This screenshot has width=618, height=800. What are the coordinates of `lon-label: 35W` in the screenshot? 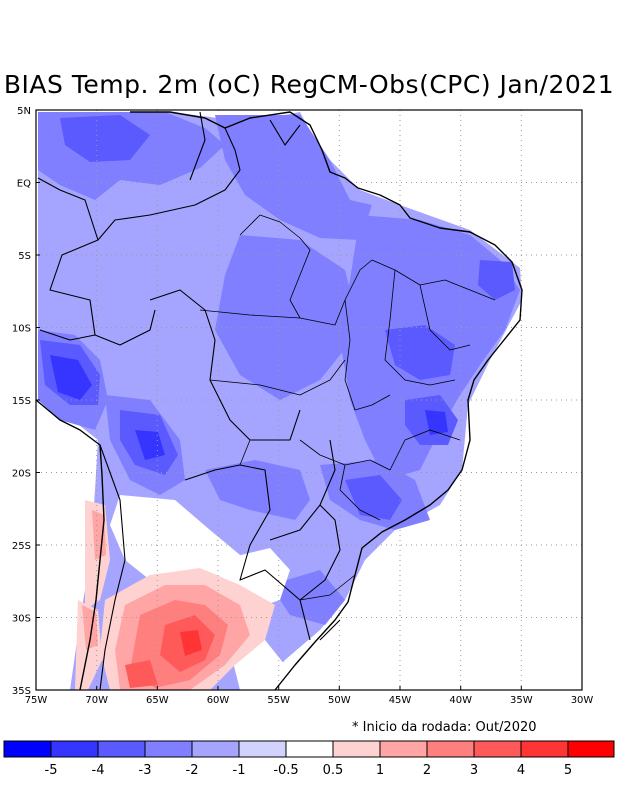 It's located at (521, 700).